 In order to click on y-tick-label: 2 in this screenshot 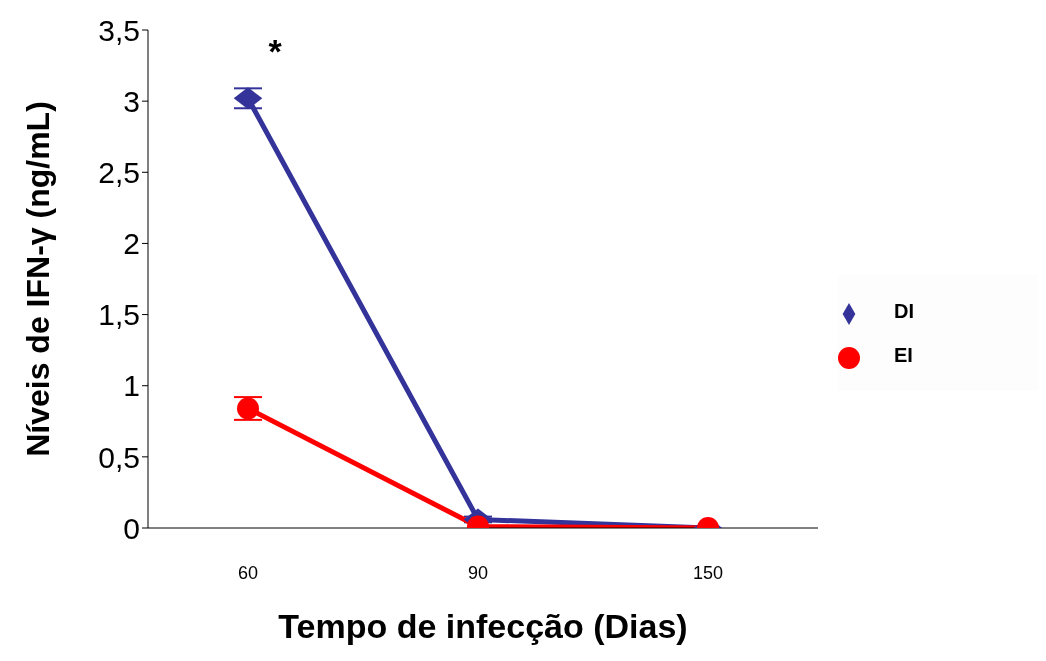, I will do `click(131, 244)`.